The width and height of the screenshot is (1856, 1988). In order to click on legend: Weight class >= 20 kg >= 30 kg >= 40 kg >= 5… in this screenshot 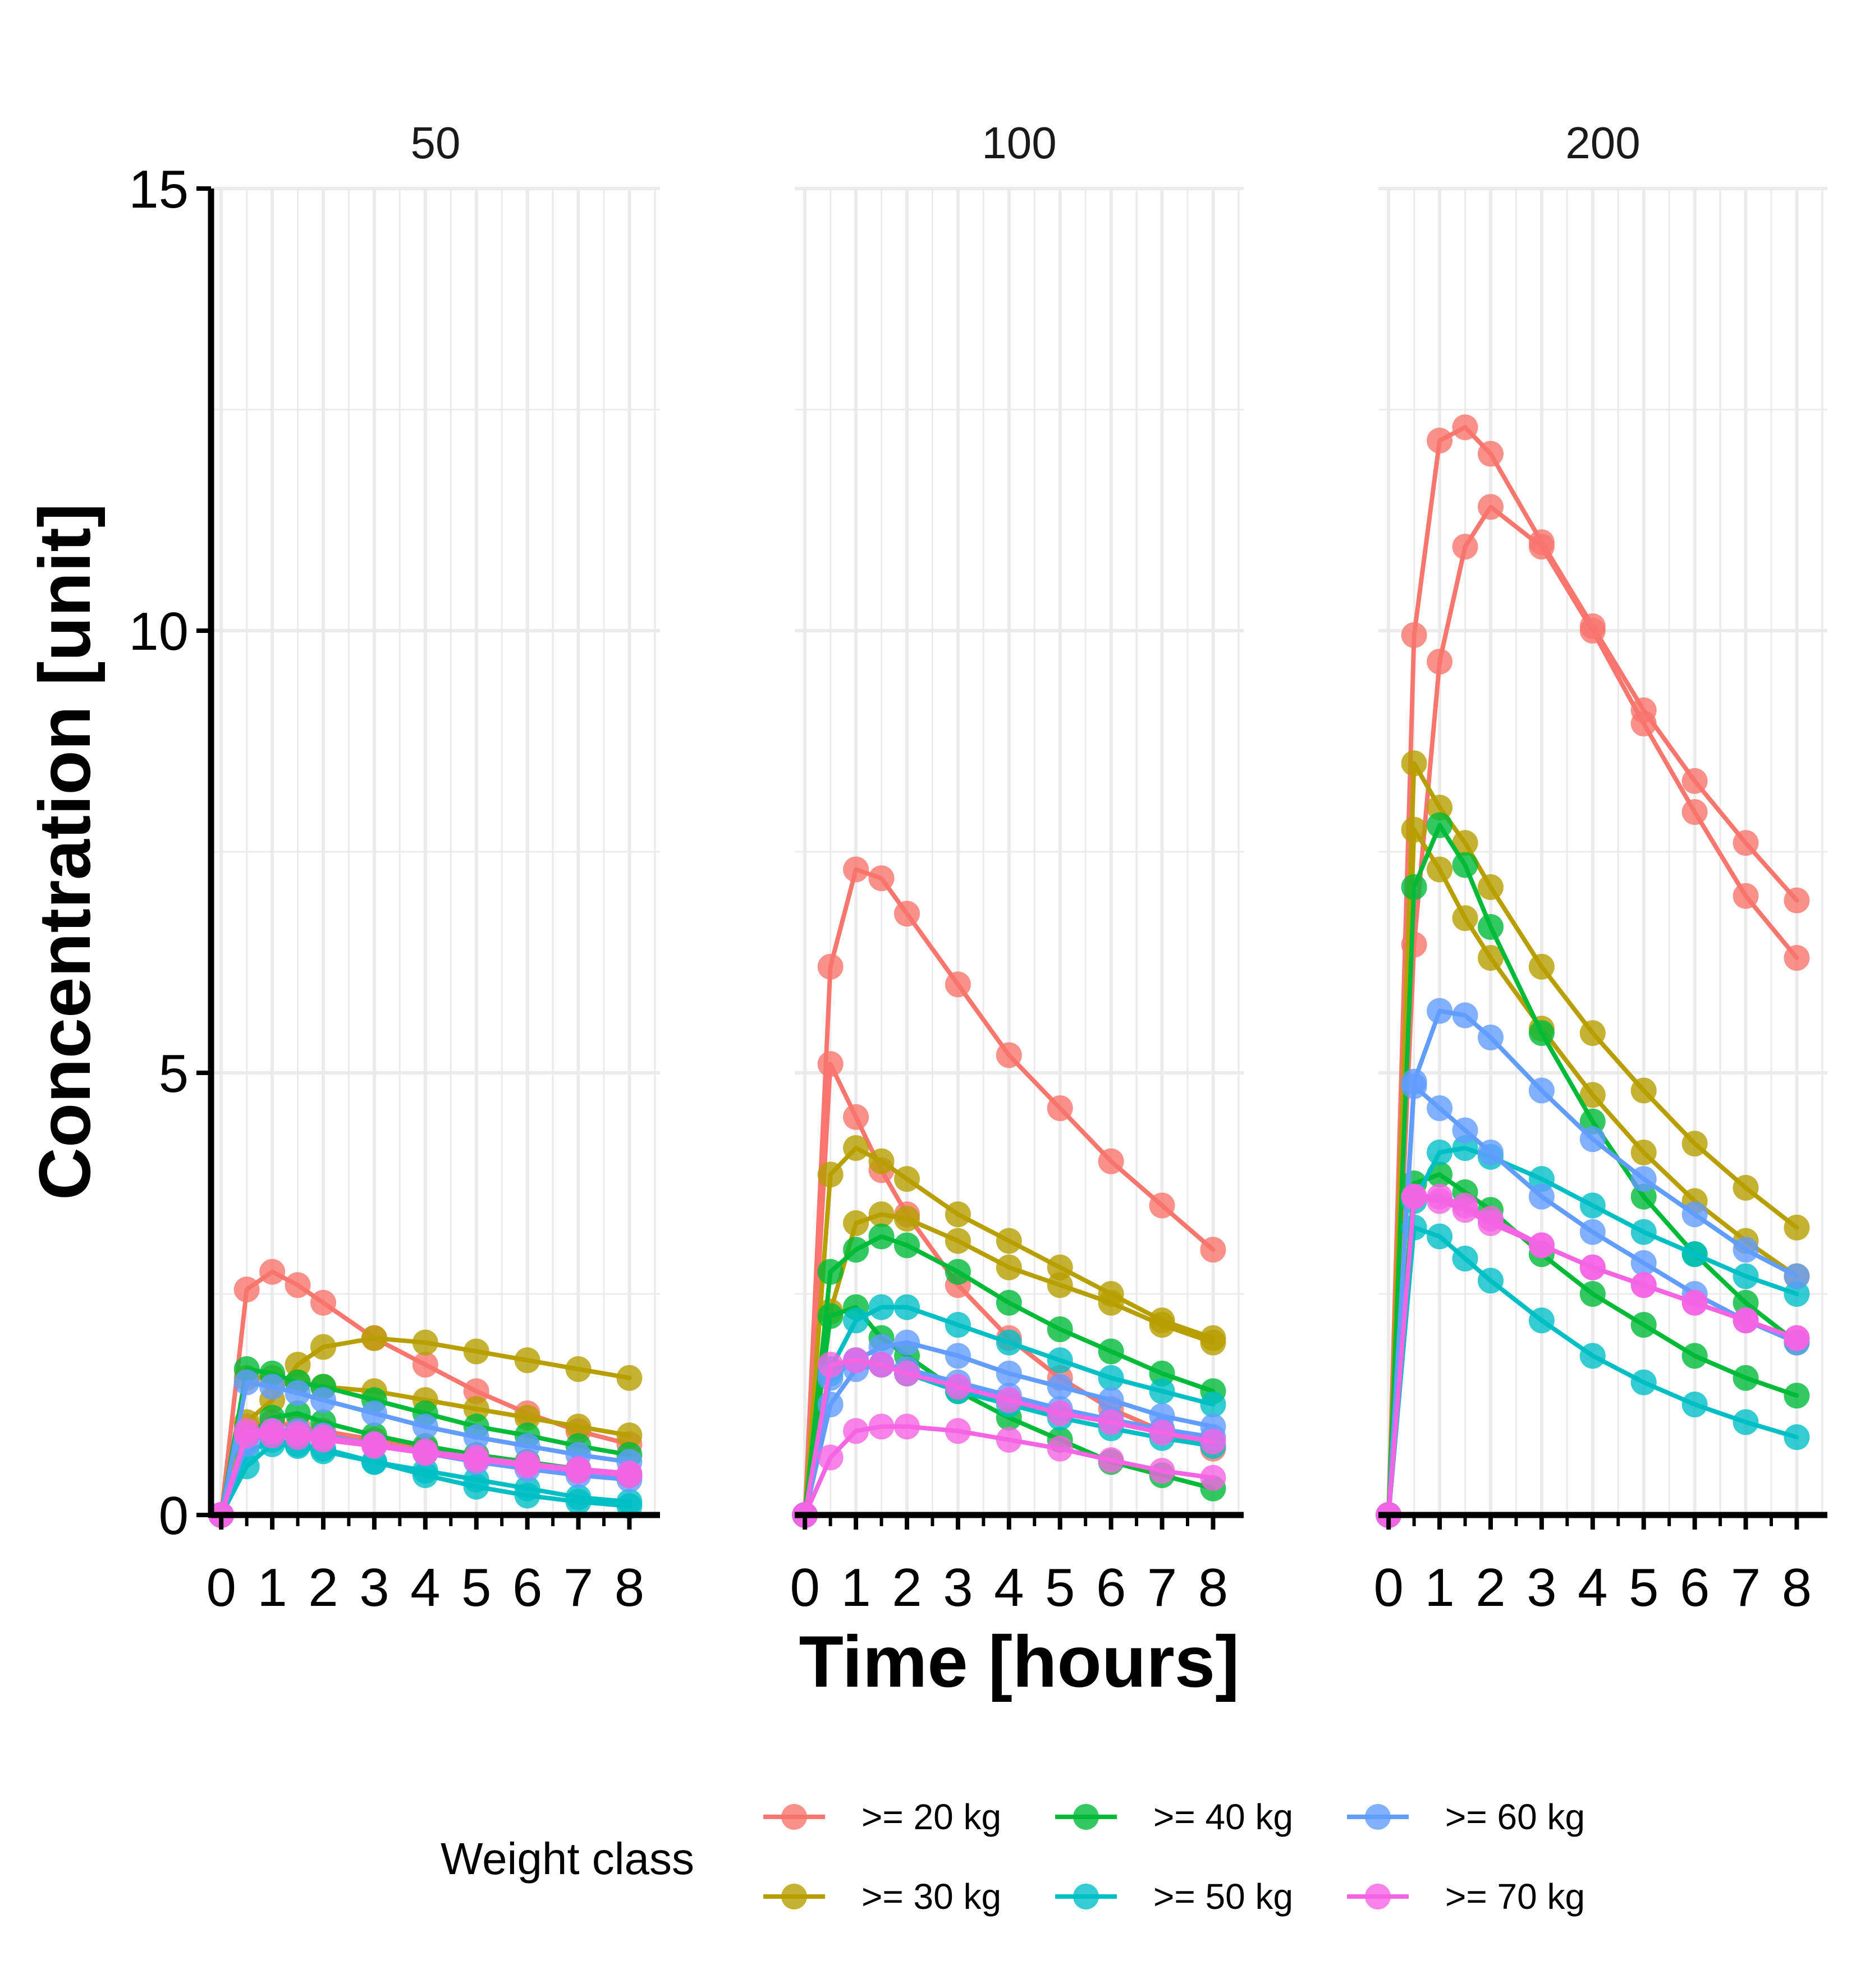, I will do `click(1013, 1857)`.